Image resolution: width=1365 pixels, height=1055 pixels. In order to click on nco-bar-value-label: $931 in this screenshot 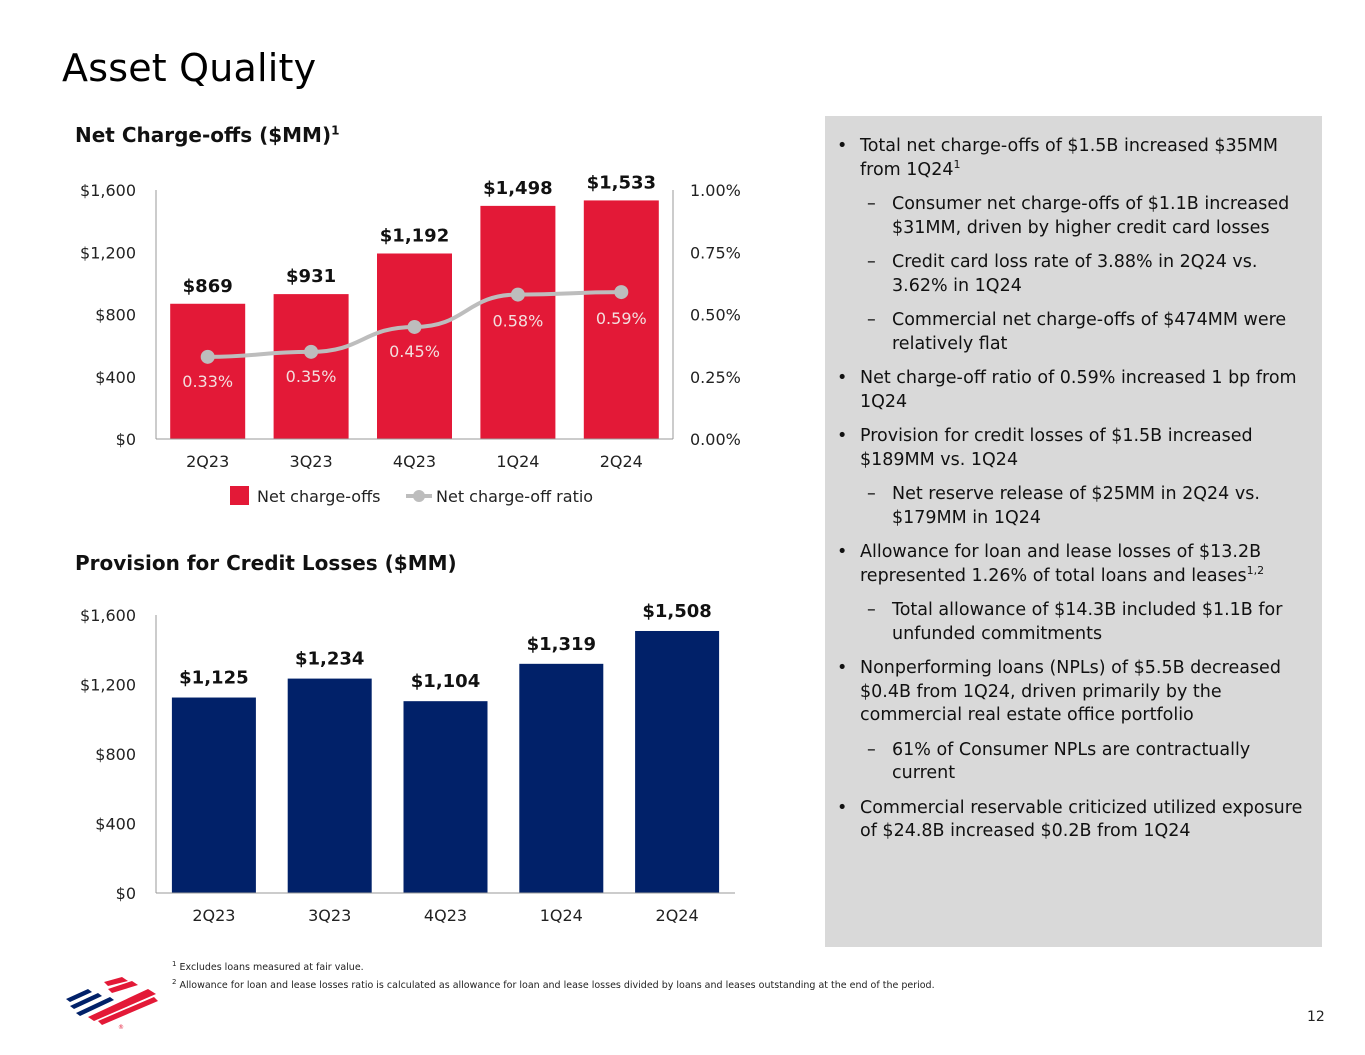, I will do `click(311, 276)`.